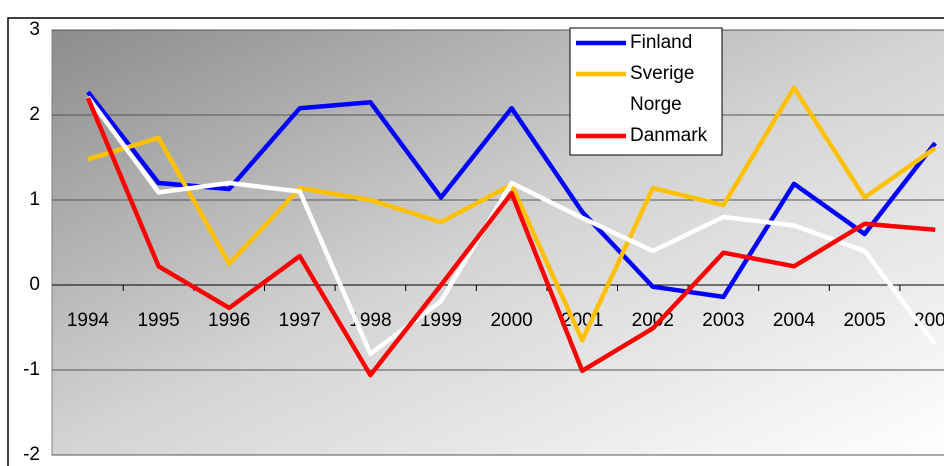  I want to click on y-tick-label: 1, so click(34, 199).